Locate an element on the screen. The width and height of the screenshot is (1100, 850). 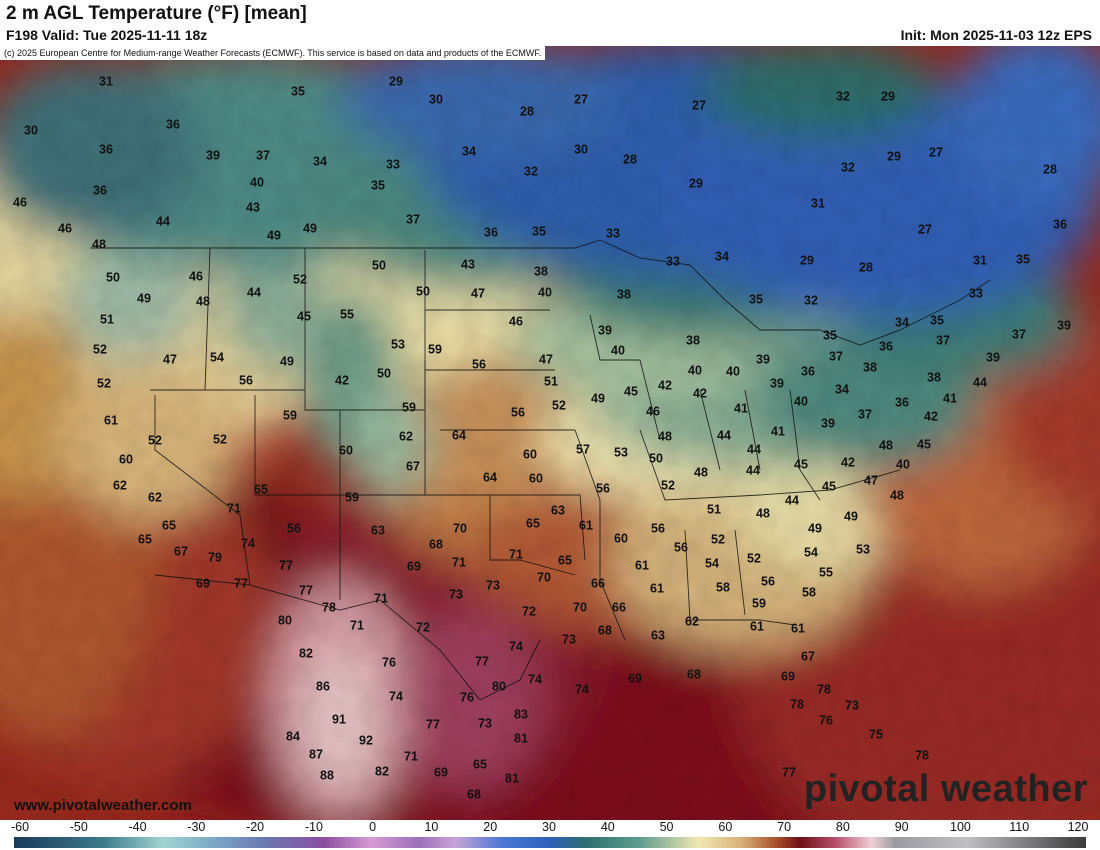
temperature-label: 33 is located at coordinates (393, 164).